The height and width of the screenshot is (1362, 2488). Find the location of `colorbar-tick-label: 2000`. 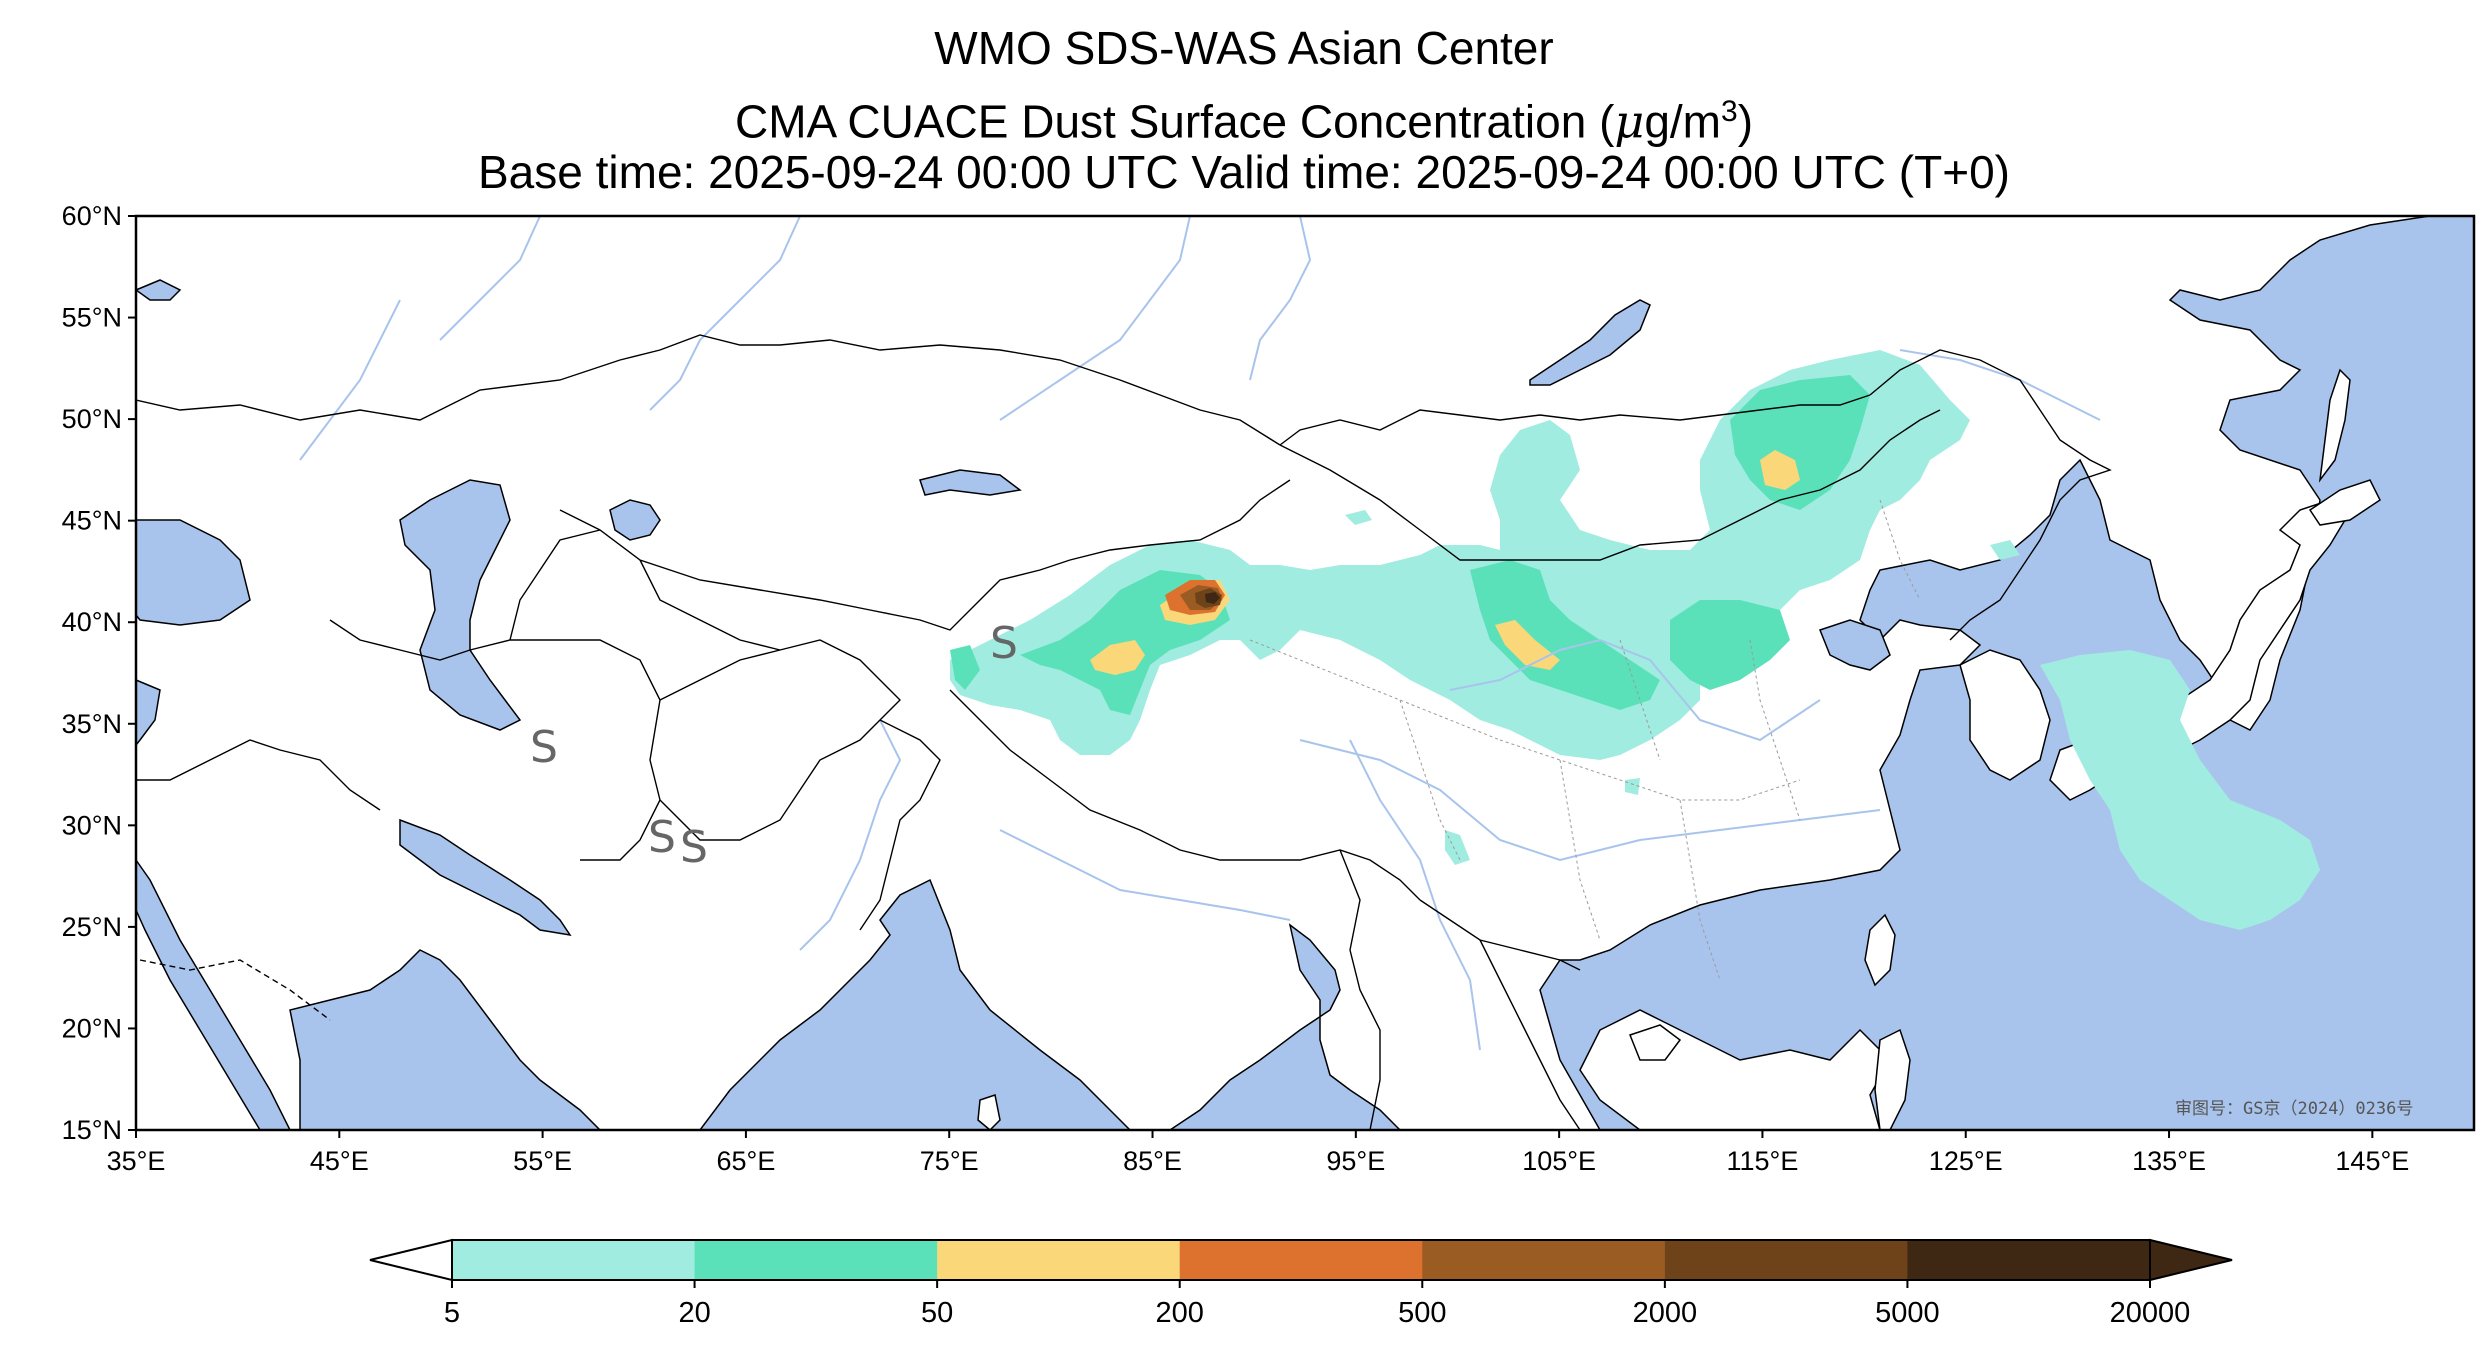

colorbar-tick-label: 2000 is located at coordinates (1665, 1313).